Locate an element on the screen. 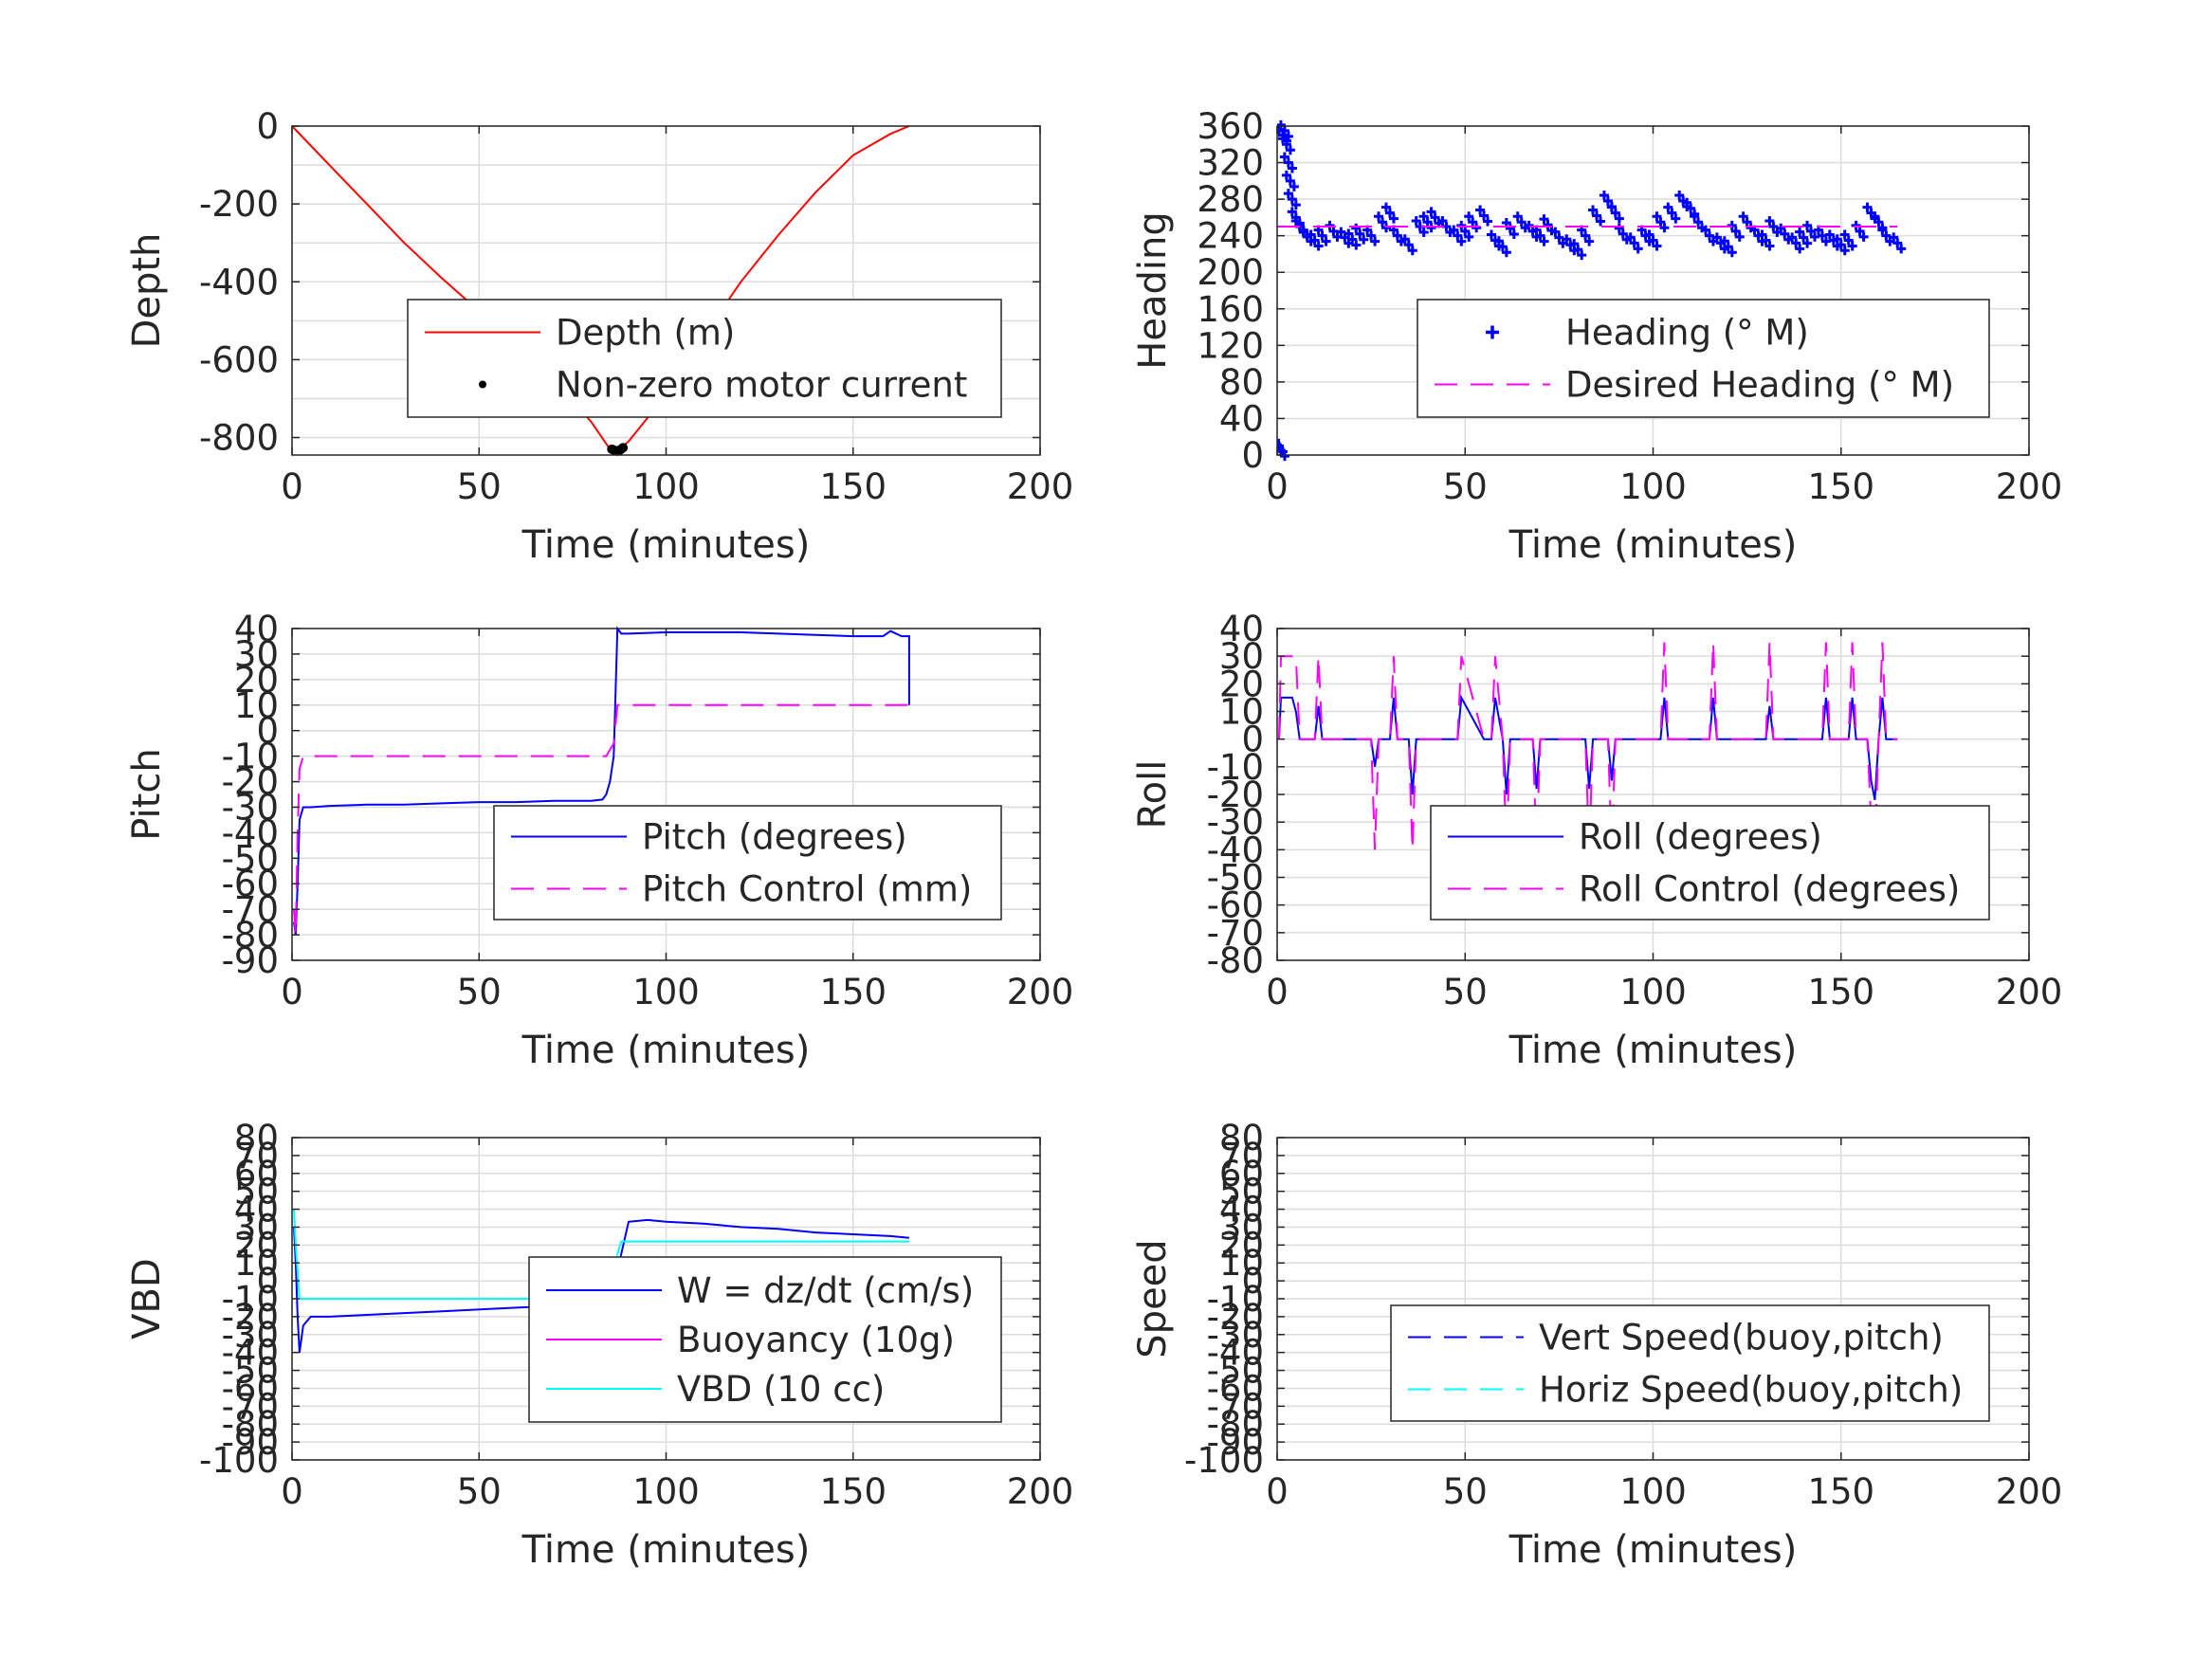 The height and width of the screenshot is (1659, 2212). x-tick-label: 200 is located at coordinates (1040, 992).